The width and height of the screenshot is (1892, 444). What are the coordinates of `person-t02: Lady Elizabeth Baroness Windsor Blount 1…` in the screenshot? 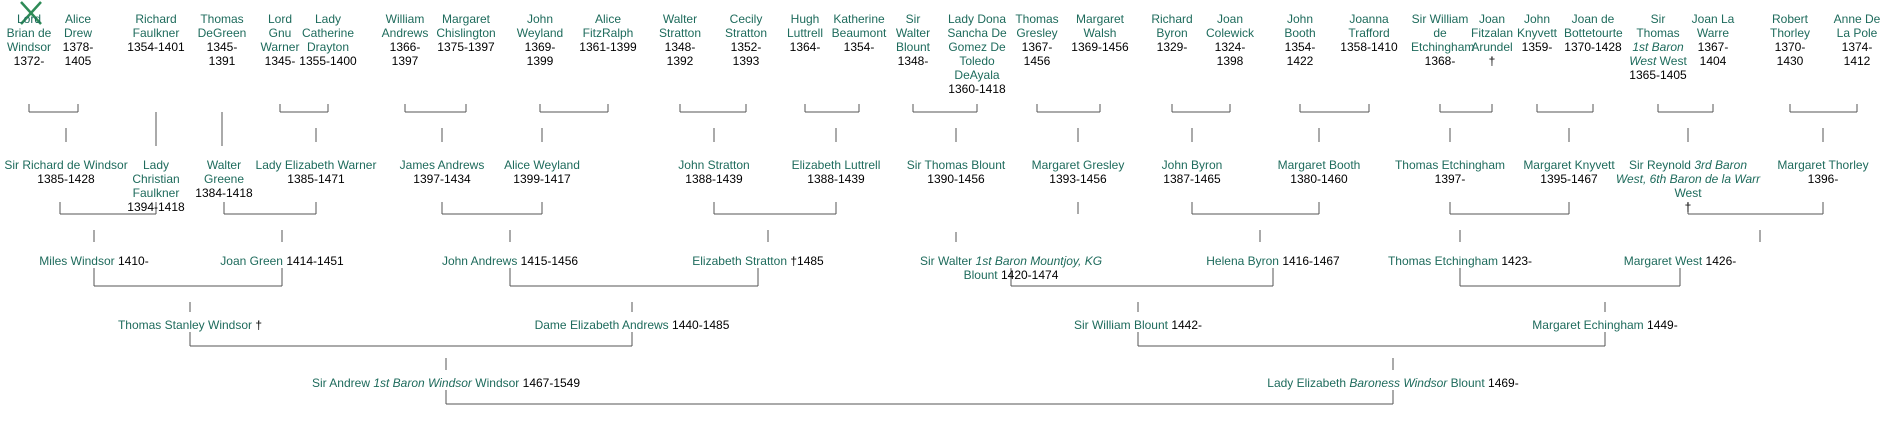 It's located at (1393, 383).